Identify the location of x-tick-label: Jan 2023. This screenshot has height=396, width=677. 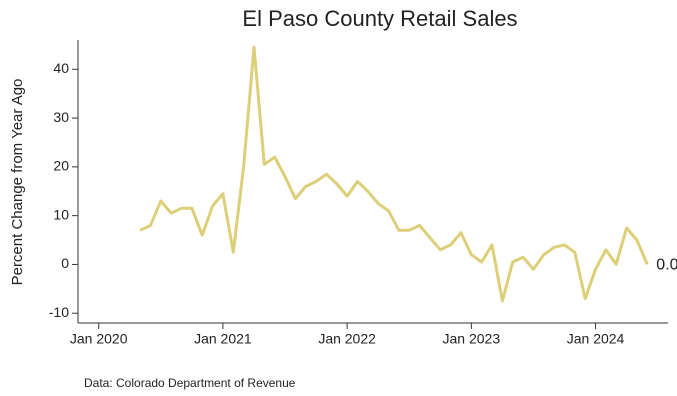
(472, 339).